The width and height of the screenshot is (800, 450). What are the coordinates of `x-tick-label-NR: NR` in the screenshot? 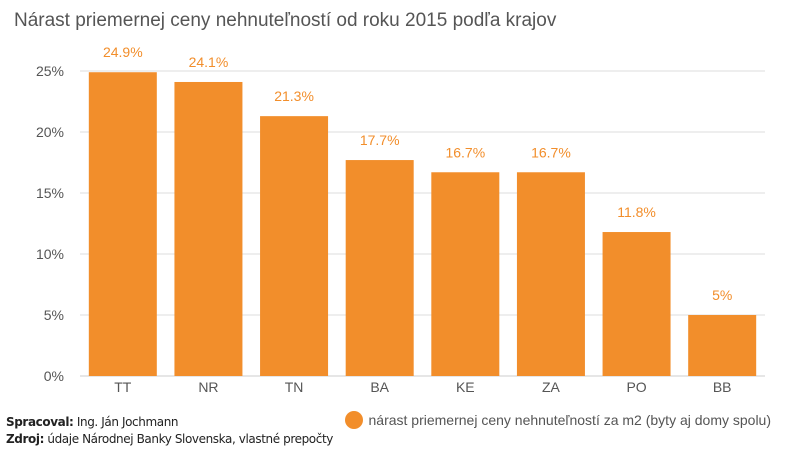 It's located at (208, 387).